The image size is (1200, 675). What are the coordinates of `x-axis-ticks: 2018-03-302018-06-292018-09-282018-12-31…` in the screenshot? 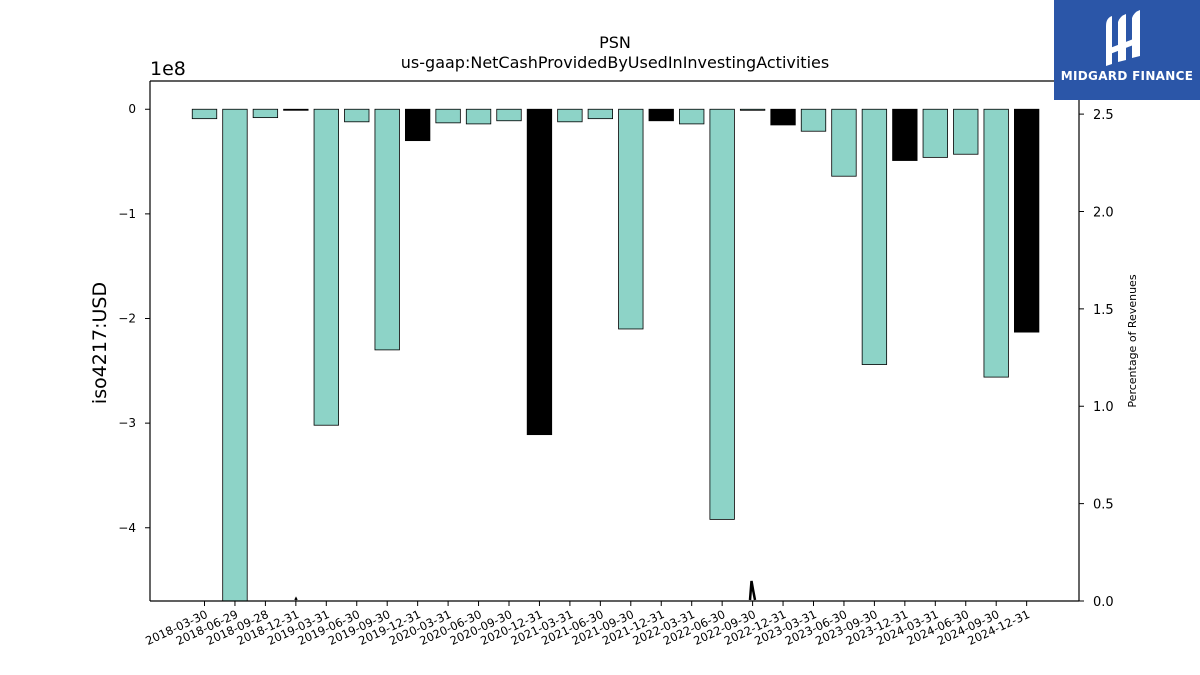 It's located at (587, 624).